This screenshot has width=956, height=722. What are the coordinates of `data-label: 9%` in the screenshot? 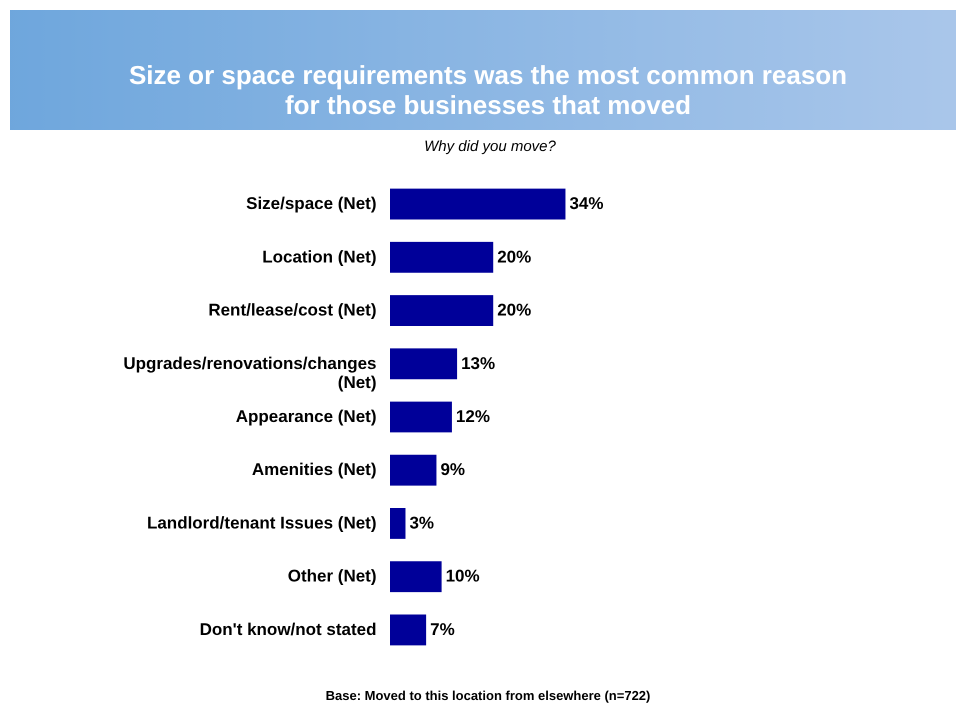 It's located at (453, 470).